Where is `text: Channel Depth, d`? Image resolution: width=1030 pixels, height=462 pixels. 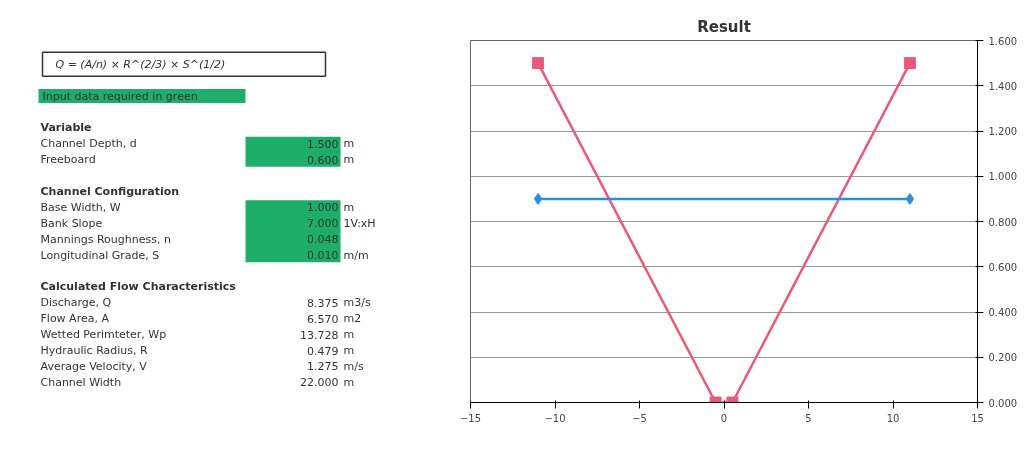
text: Channel Depth, d is located at coordinates (88, 144).